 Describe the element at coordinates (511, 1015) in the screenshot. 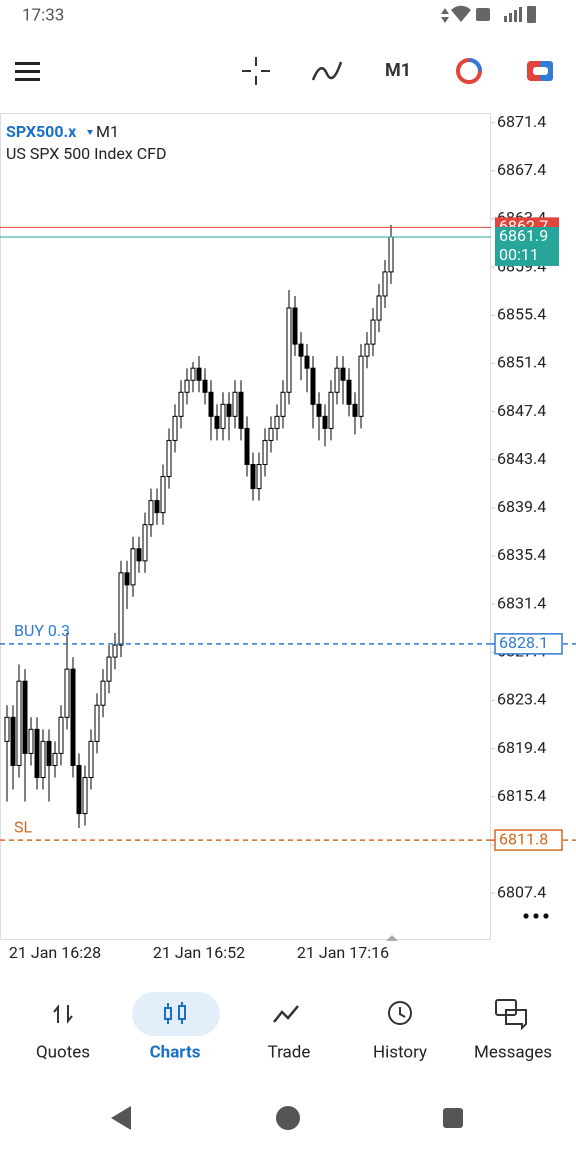

I see `messages-icon` at that location.